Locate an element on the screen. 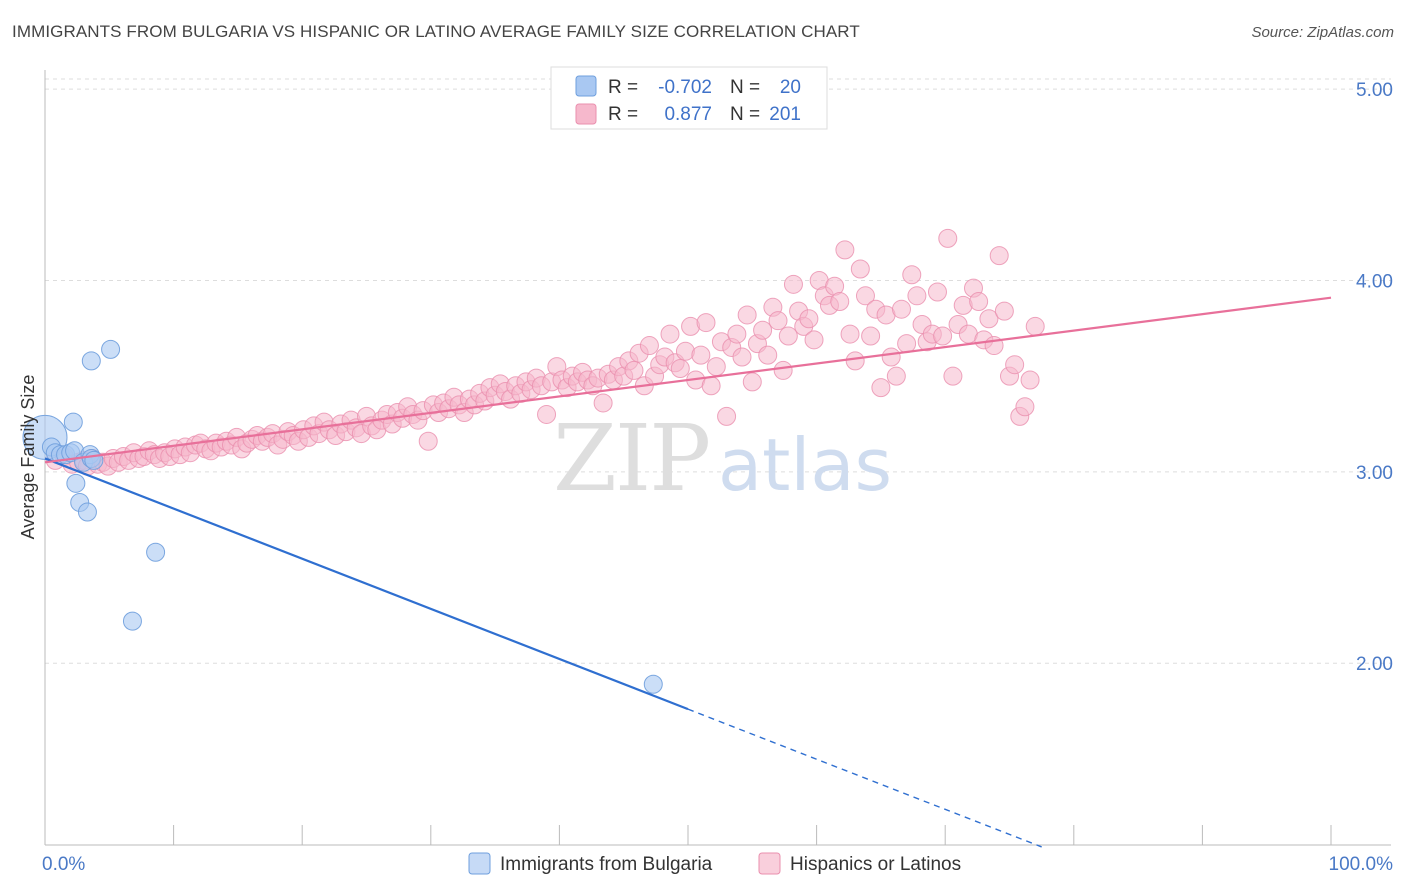 This screenshot has height=892, width=1406. y-tick-label: 2.00 is located at coordinates (1374, 664).